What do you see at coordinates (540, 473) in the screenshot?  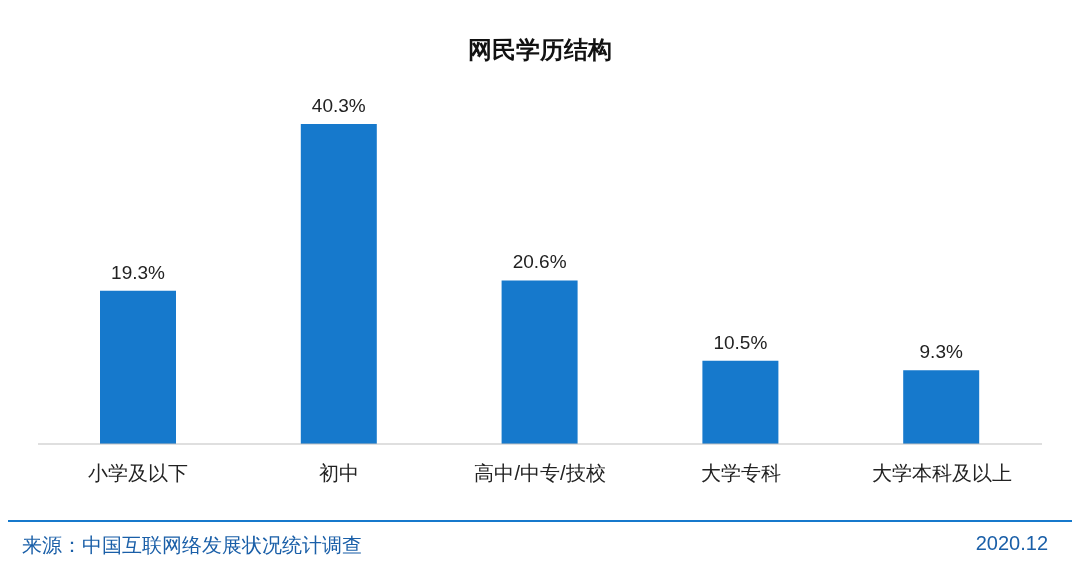 I see `x-tick-label: 高中/中专/技校` at bounding box center [540, 473].